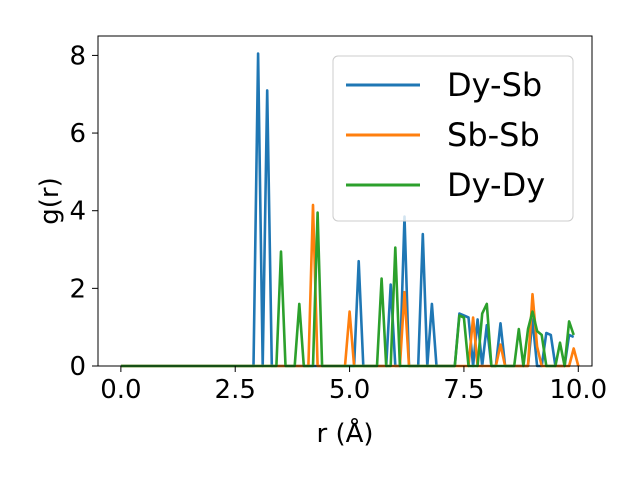 Image resolution: width=640 pixels, height=480 pixels. I want to click on legend-box, so click(453, 138).